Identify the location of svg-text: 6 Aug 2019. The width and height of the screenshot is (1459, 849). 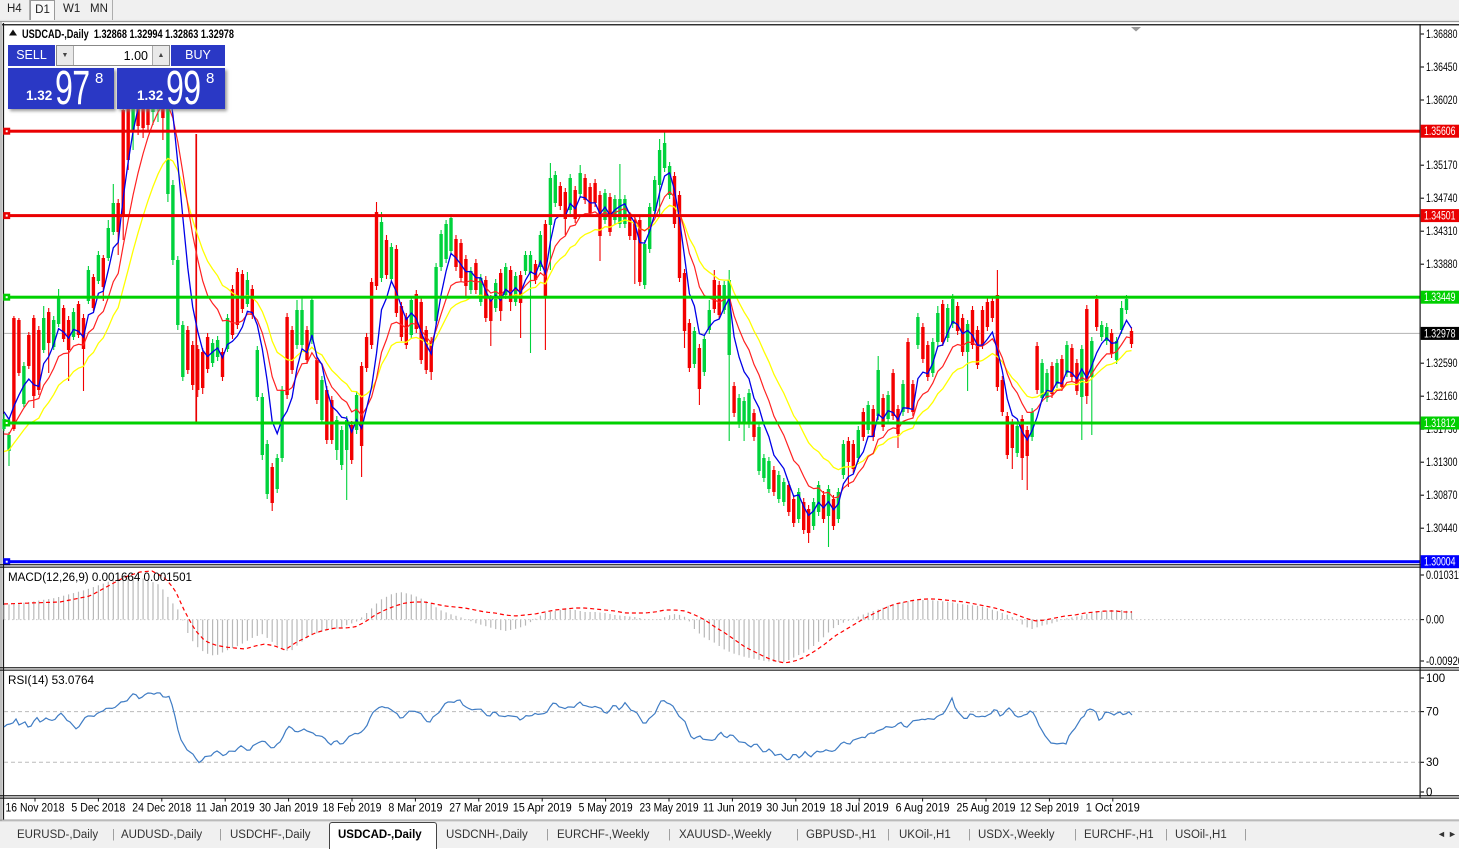
(923, 809).